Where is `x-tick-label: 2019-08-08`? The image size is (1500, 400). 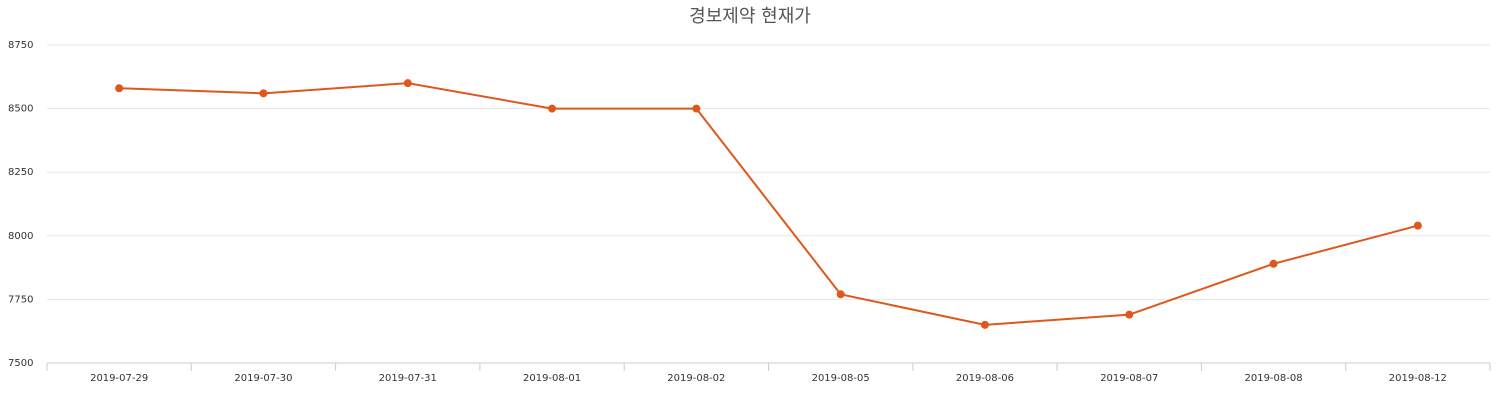 x-tick-label: 2019-08-08 is located at coordinates (1273, 378).